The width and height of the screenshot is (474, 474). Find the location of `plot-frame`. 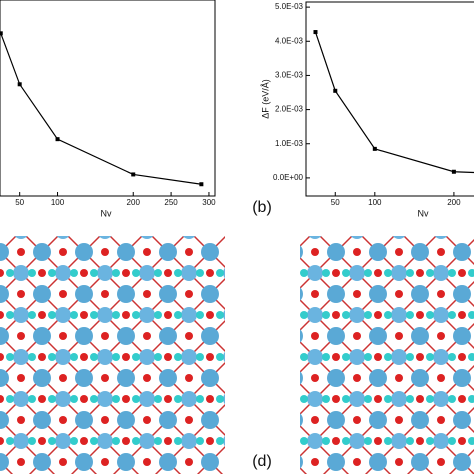

plot-frame is located at coordinates (389, 99).